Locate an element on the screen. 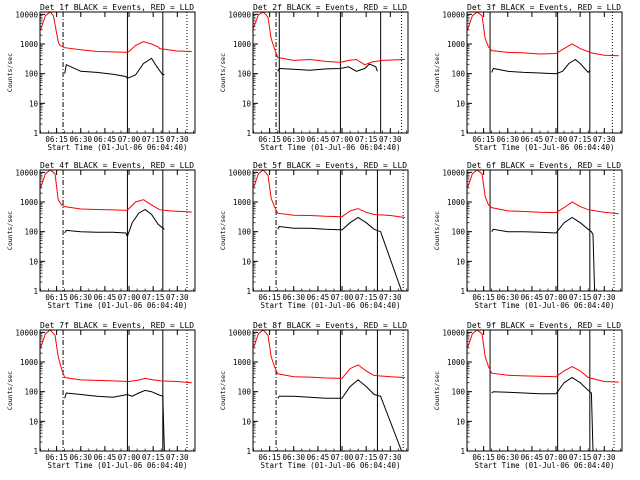  panel-title: Det 4f BLACK = Events, RED = LLD is located at coordinates (117, 165).